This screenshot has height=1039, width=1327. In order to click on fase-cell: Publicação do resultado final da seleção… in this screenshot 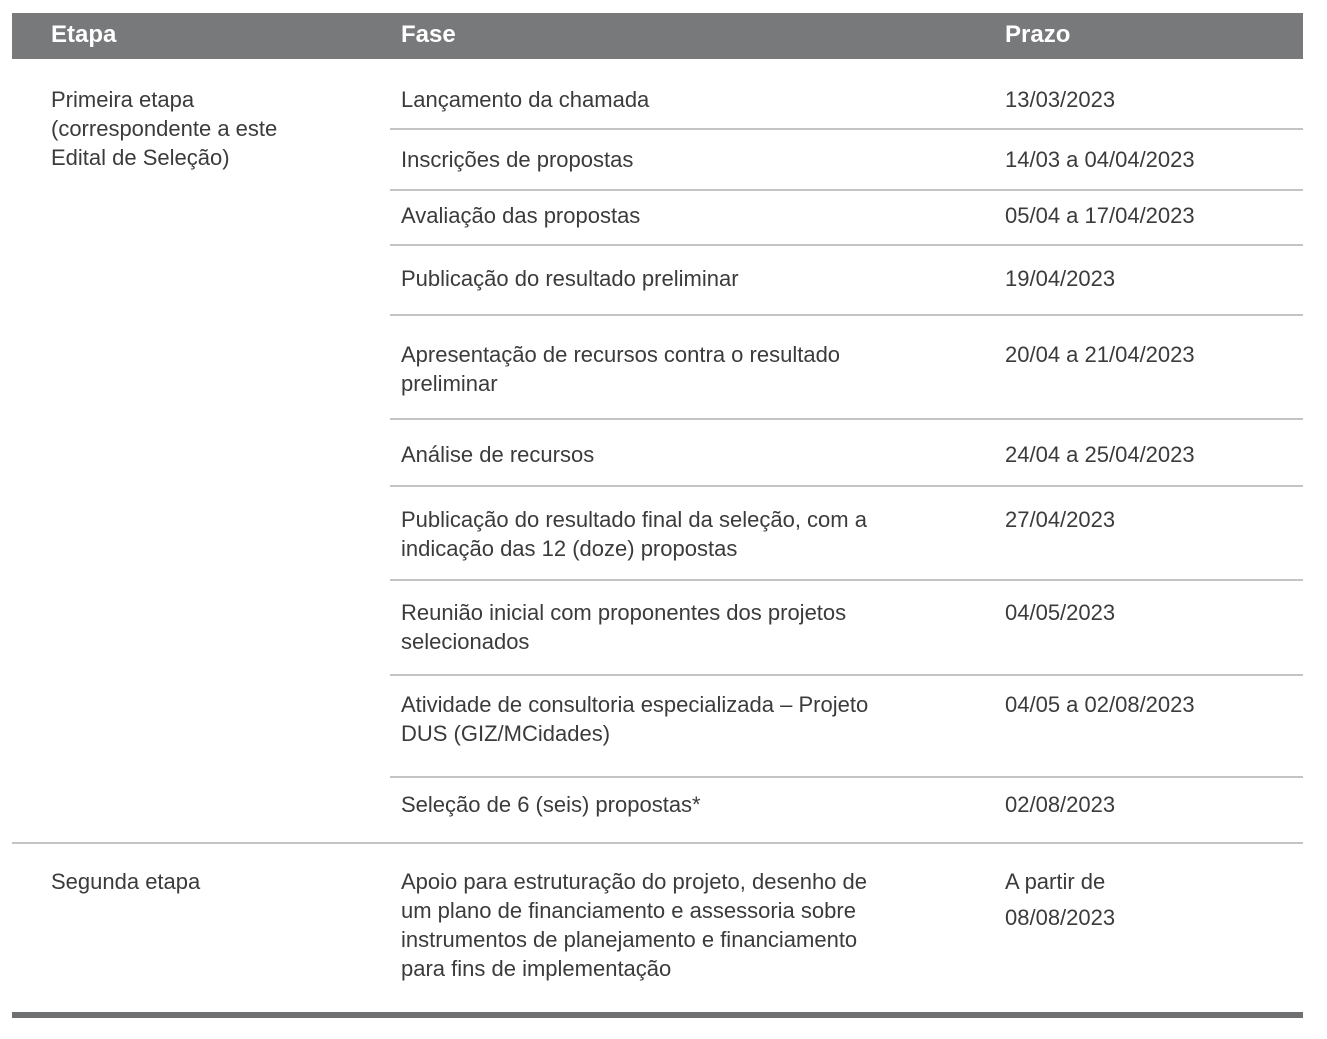, I will do `click(634, 534)`.